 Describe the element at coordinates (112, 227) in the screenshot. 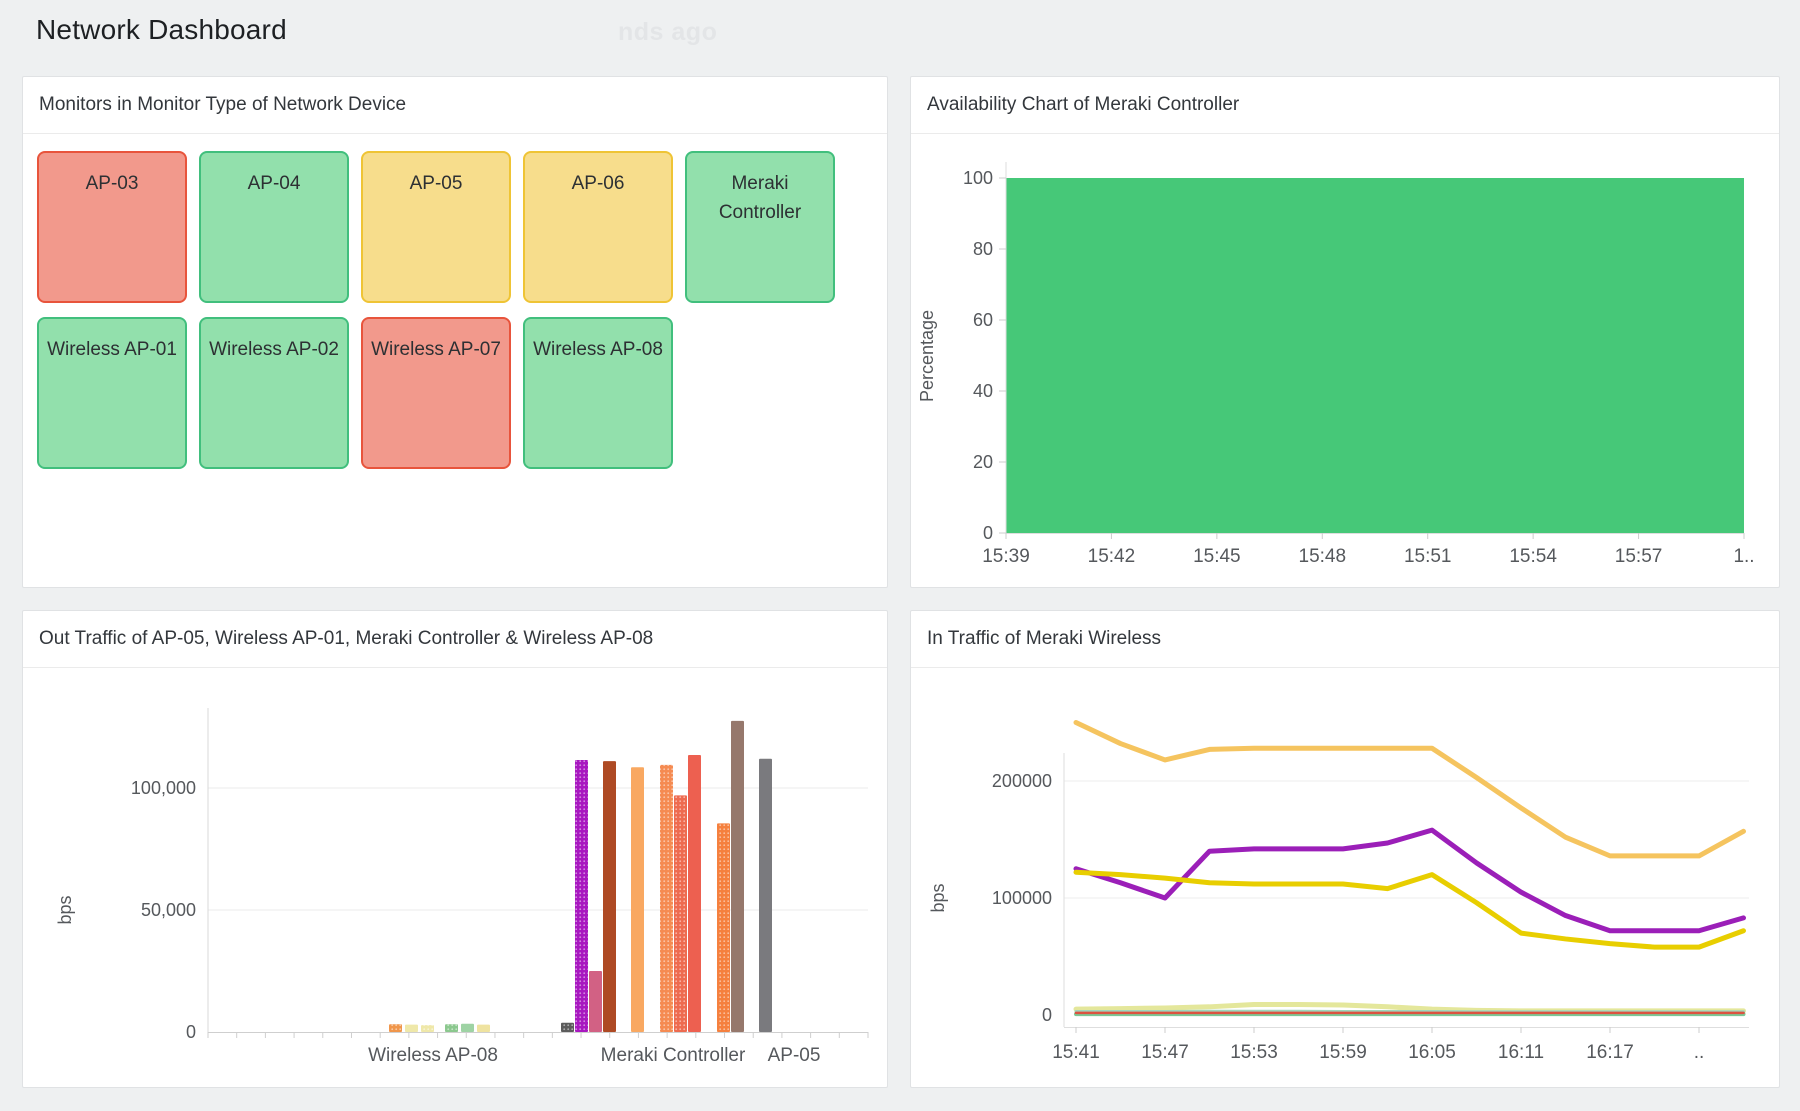

I see `monitor-tile-ap-03: AP-03` at that location.